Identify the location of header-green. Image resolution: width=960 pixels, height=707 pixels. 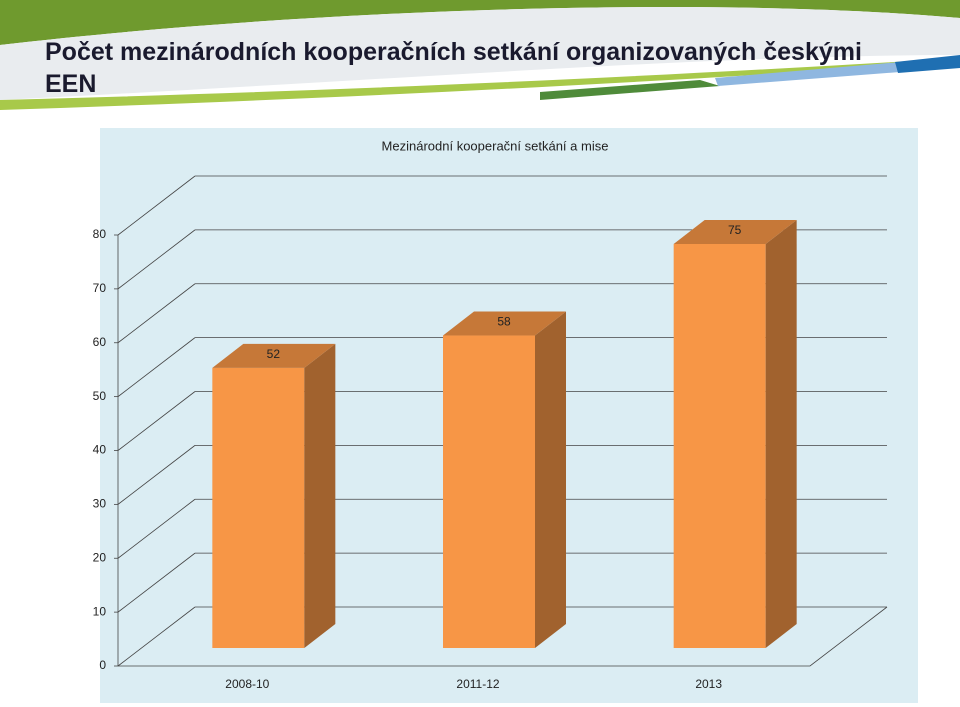
(480, 22).